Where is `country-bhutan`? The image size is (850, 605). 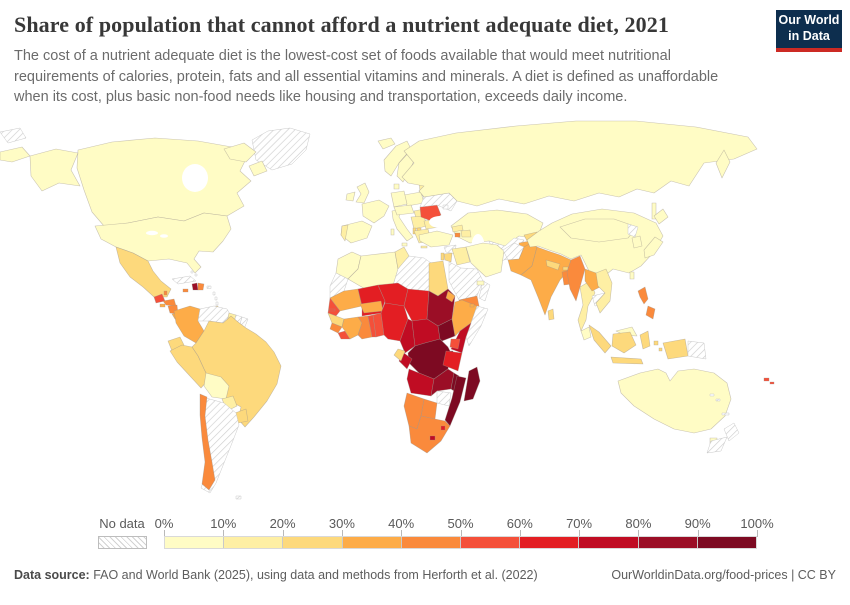 country-bhutan is located at coordinates (565, 268).